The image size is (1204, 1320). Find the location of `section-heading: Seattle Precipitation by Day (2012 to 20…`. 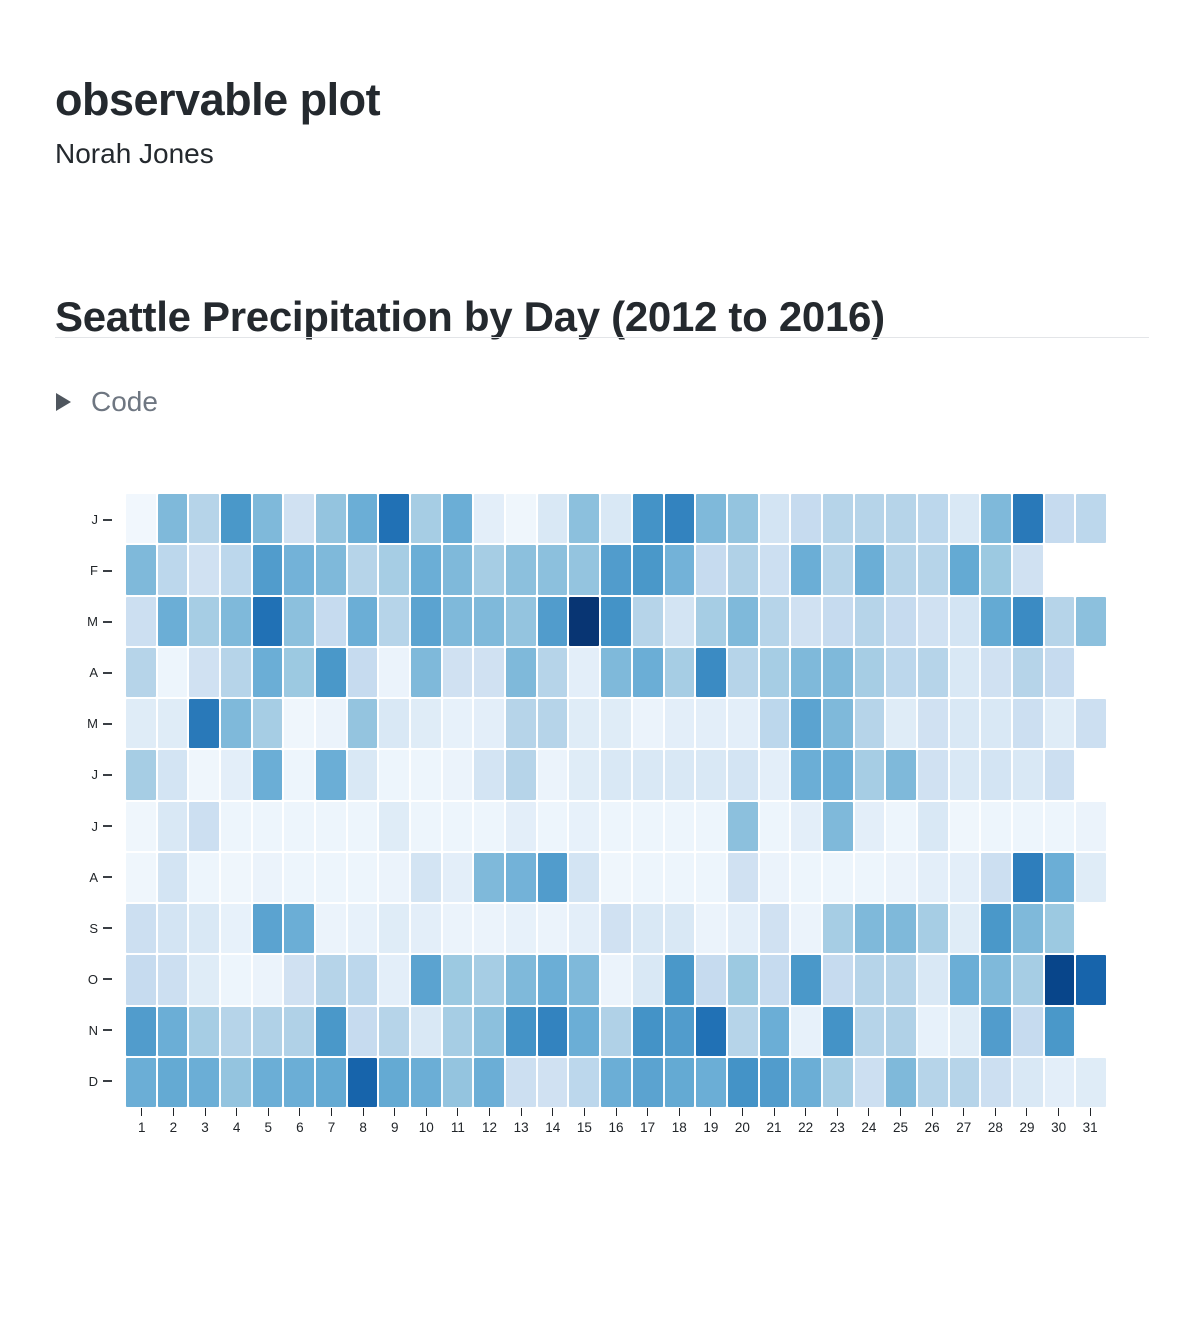

section-heading: Seattle Precipitation by Day (2012 to 20… is located at coordinates (470, 316).